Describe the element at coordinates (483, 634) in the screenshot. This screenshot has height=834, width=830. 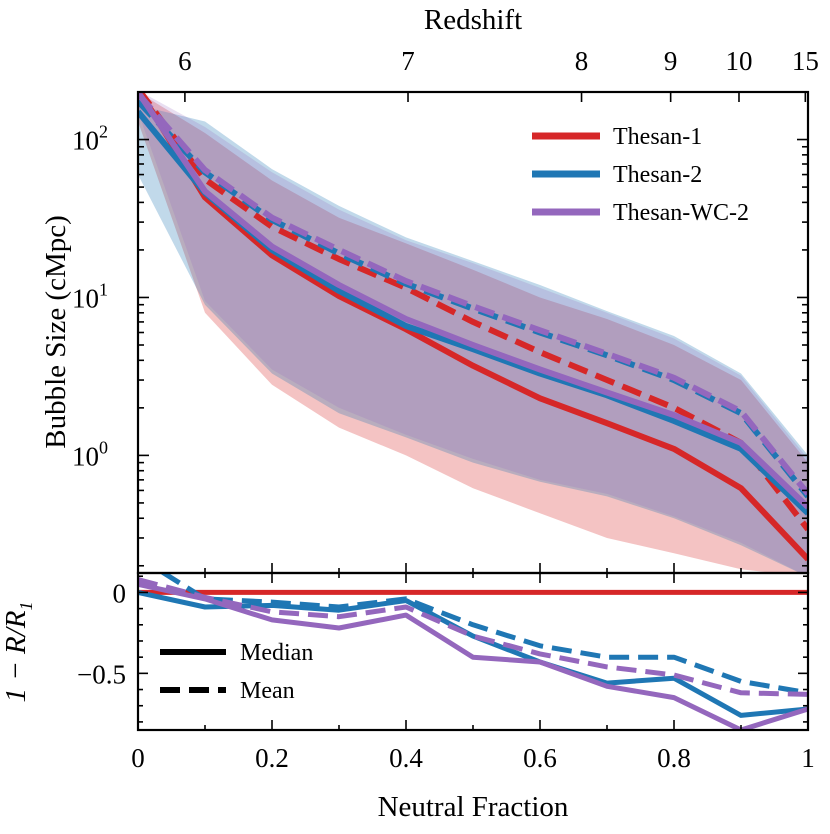
I see `ratio-line-thesan-2-mean` at that location.